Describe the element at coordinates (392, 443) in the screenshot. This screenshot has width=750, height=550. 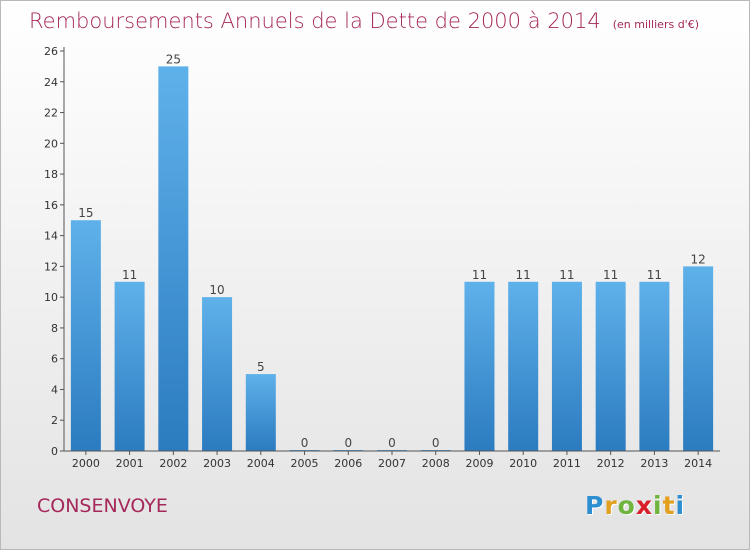
I see `value-label-2007: 0` at that location.